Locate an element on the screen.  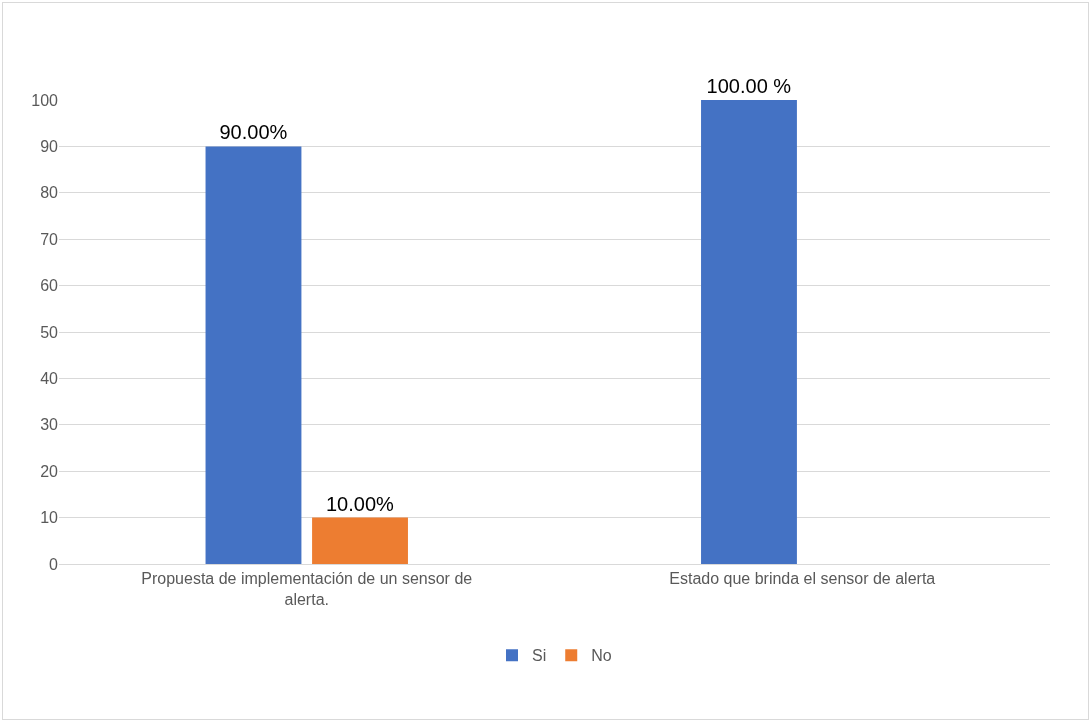
y-tick-label: 20 is located at coordinates (49, 471).